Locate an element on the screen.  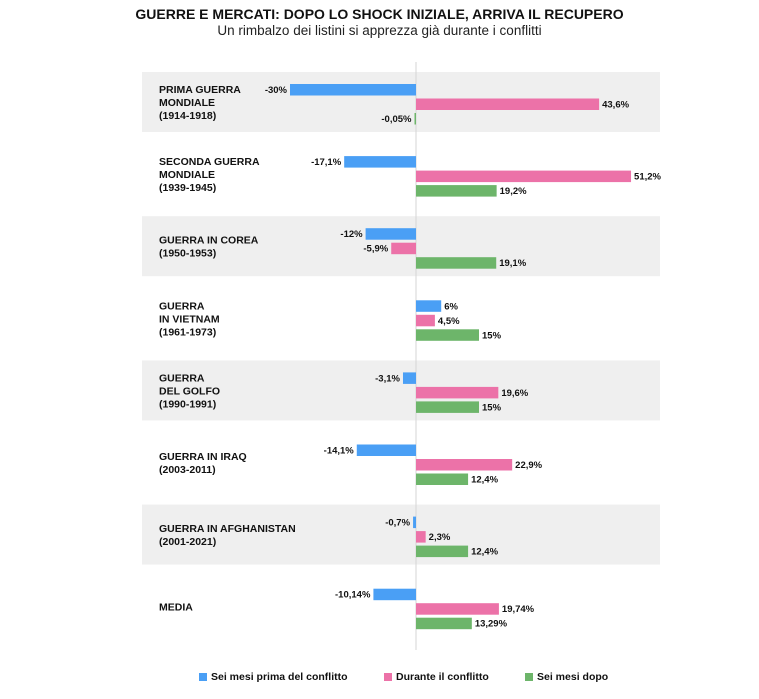
category-label: GUERRA IN IRAQ is located at coordinates (203, 457).